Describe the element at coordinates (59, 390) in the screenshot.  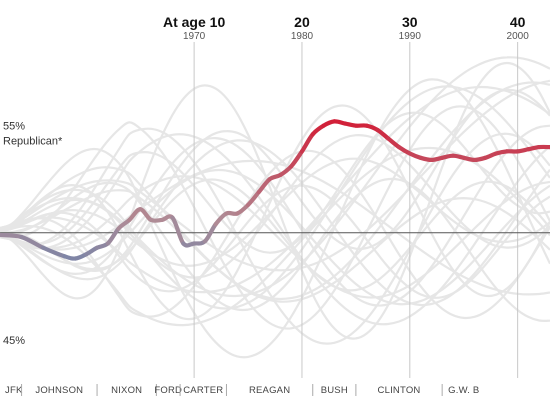
I see `president-label: JOHNSON` at that location.